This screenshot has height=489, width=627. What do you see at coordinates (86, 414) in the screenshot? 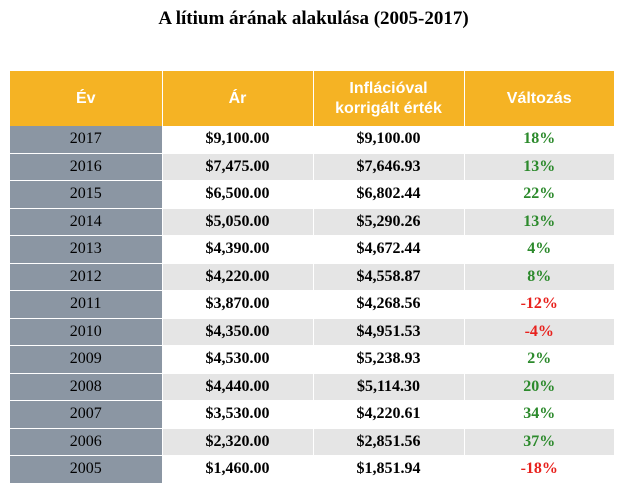
I see `year-cell: 2007` at bounding box center [86, 414].